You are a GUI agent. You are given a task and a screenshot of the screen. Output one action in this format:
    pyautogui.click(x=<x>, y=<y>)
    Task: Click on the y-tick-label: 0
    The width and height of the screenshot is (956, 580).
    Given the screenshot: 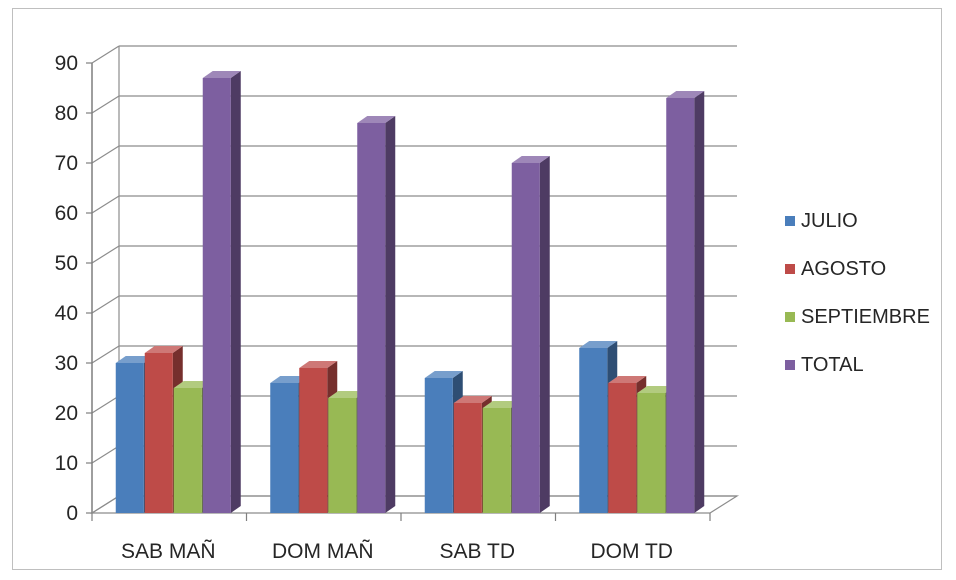 What is the action you would take?
    pyautogui.click(x=72, y=513)
    